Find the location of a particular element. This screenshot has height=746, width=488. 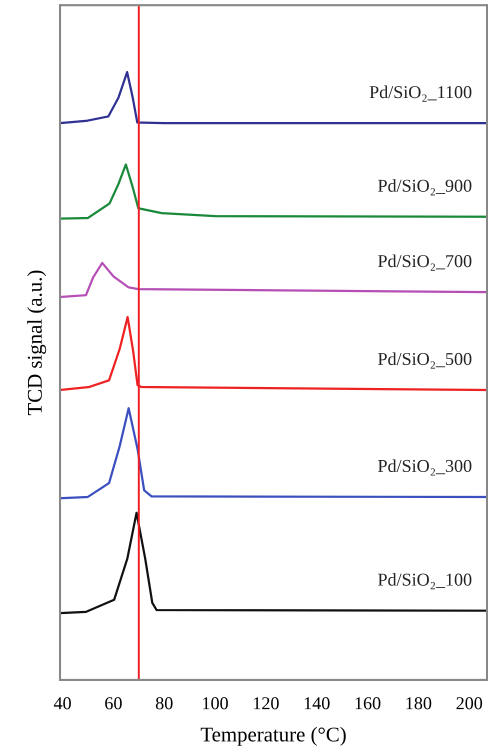

series-label: Pd/SiO₂_100 is located at coordinates (425, 581).